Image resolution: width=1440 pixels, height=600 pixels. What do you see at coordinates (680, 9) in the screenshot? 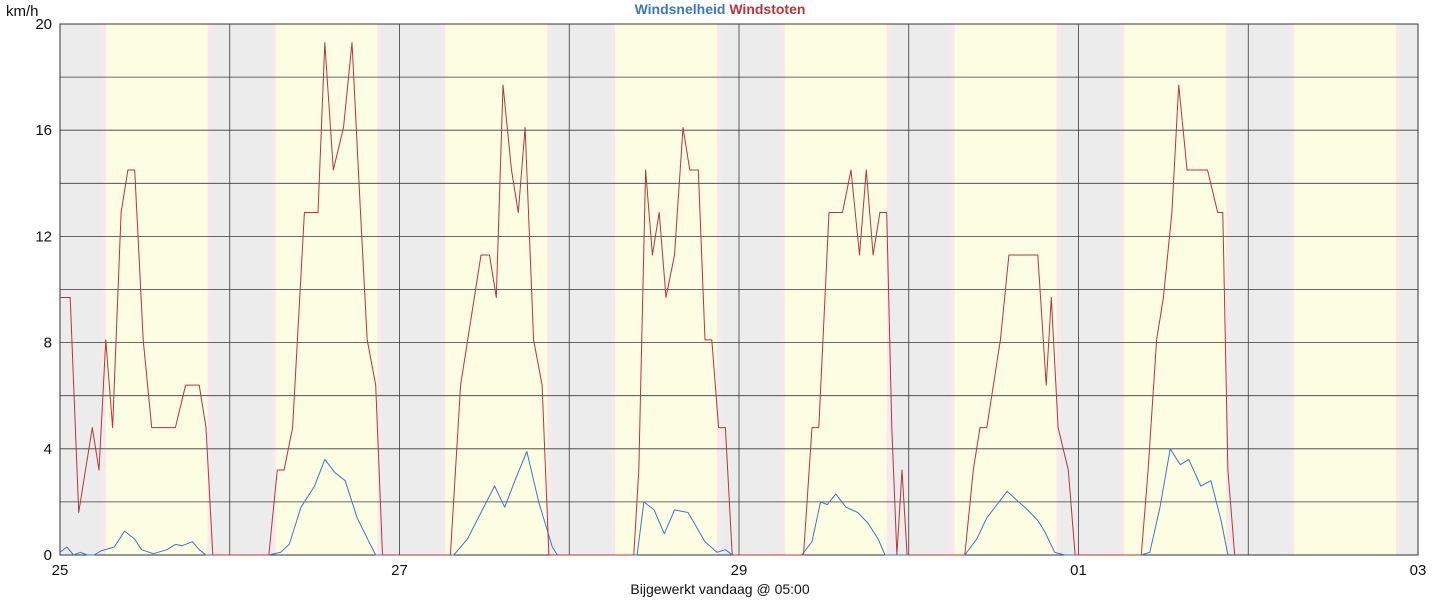
I see `title-part-windsnelheid: Windsnelheid` at bounding box center [680, 9].